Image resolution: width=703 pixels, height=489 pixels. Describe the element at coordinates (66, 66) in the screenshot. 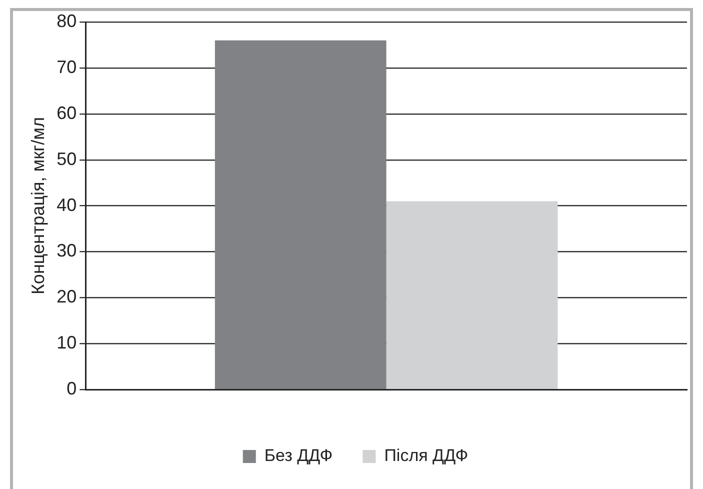

I see `y-tick-label: 70` at that location.